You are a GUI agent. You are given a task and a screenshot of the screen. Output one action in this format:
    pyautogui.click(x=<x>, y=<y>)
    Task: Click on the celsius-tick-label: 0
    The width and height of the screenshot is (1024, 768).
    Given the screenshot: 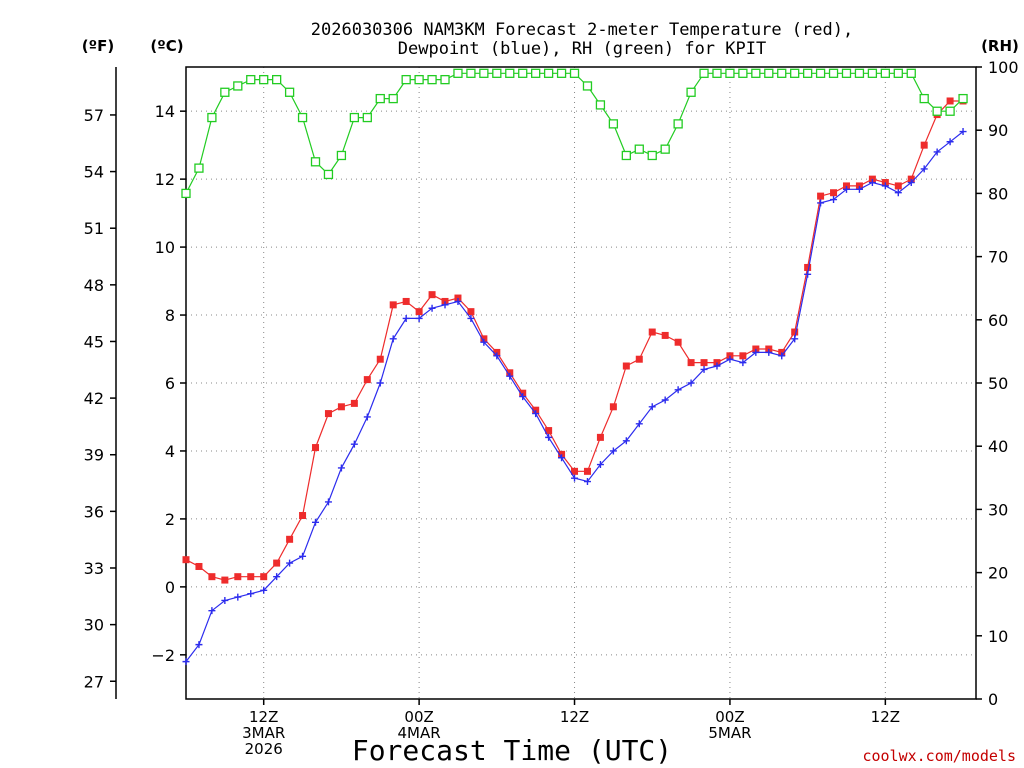 What is the action you would take?
    pyautogui.click(x=170, y=587)
    